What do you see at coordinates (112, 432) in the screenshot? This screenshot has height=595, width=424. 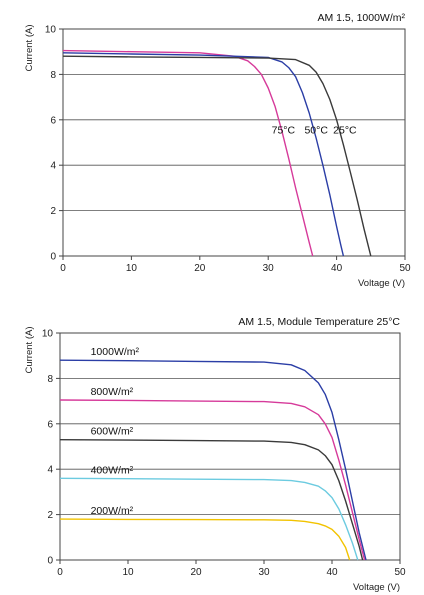 I see `series-label-2: 600W/m²` at bounding box center [112, 432].